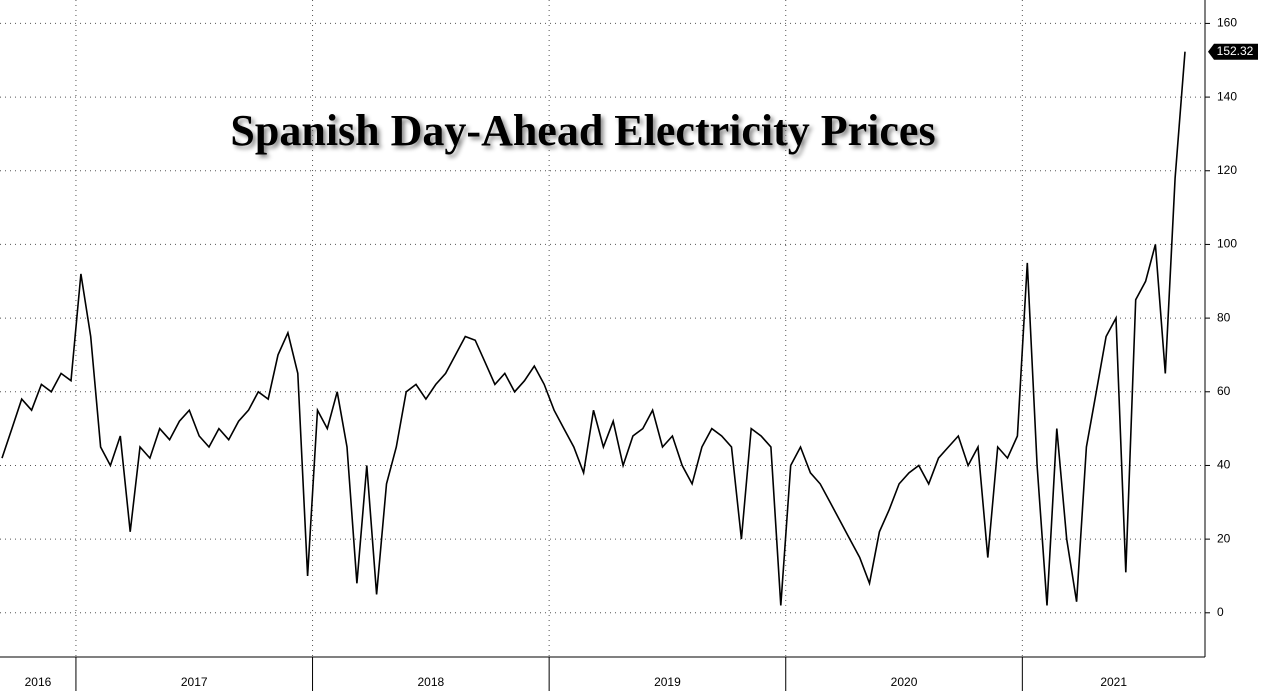 The image size is (1261, 691). What do you see at coordinates (1227, 96) in the screenshot?
I see `y-tick-label: 140` at bounding box center [1227, 96].